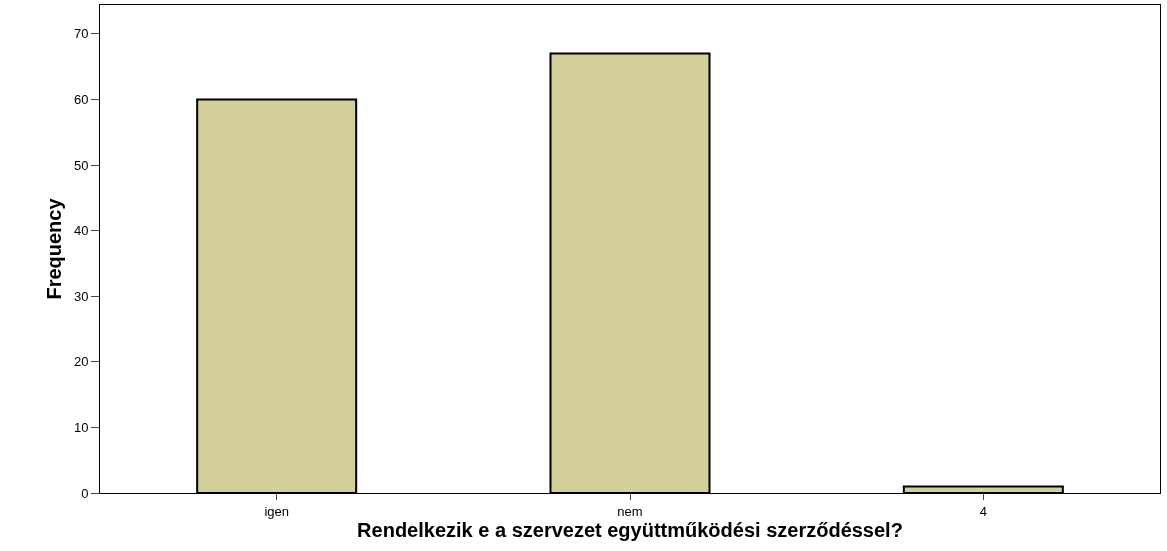 The image size is (1167, 551). Describe the element at coordinates (81, 99) in the screenshot. I see `y-tick-label: 60` at that location.